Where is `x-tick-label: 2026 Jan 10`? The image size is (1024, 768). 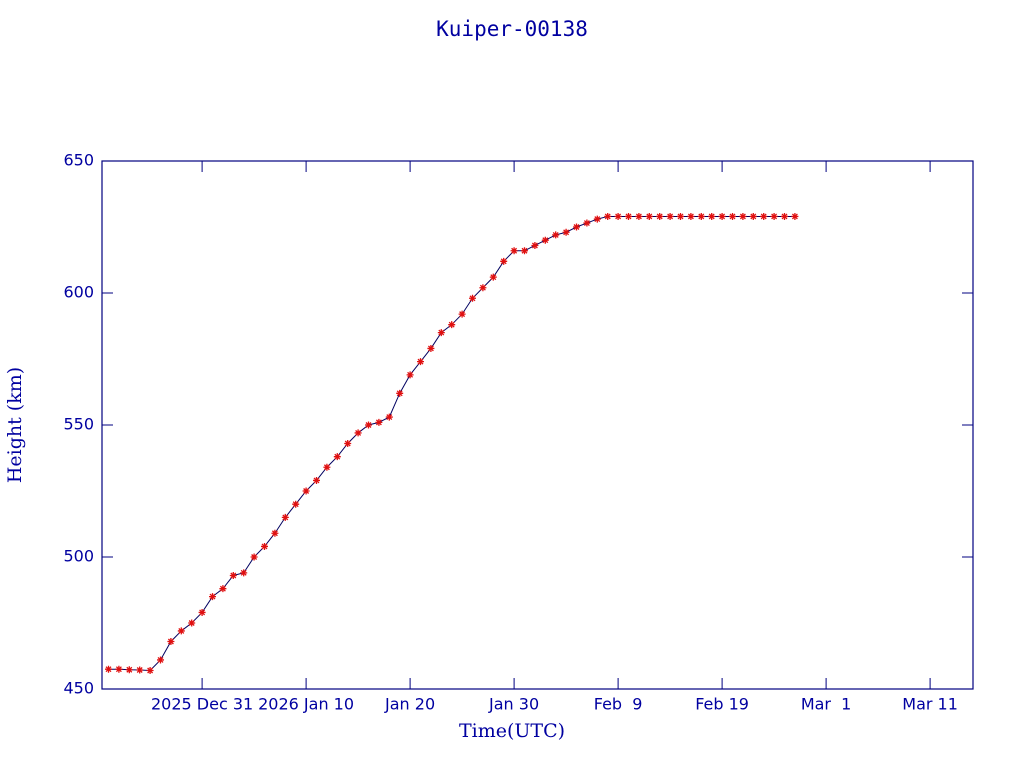
x-tick-label: 2026 Jan 10 is located at coordinates (306, 704).